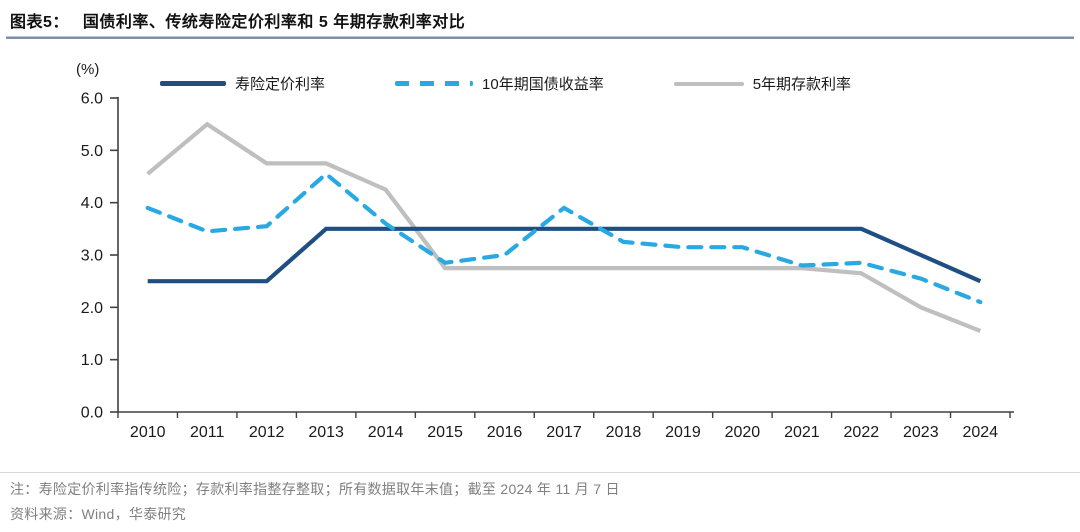  What do you see at coordinates (445, 432) in the screenshot?
I see `x-tick-label: 2015` at bounding box center [445, 432].